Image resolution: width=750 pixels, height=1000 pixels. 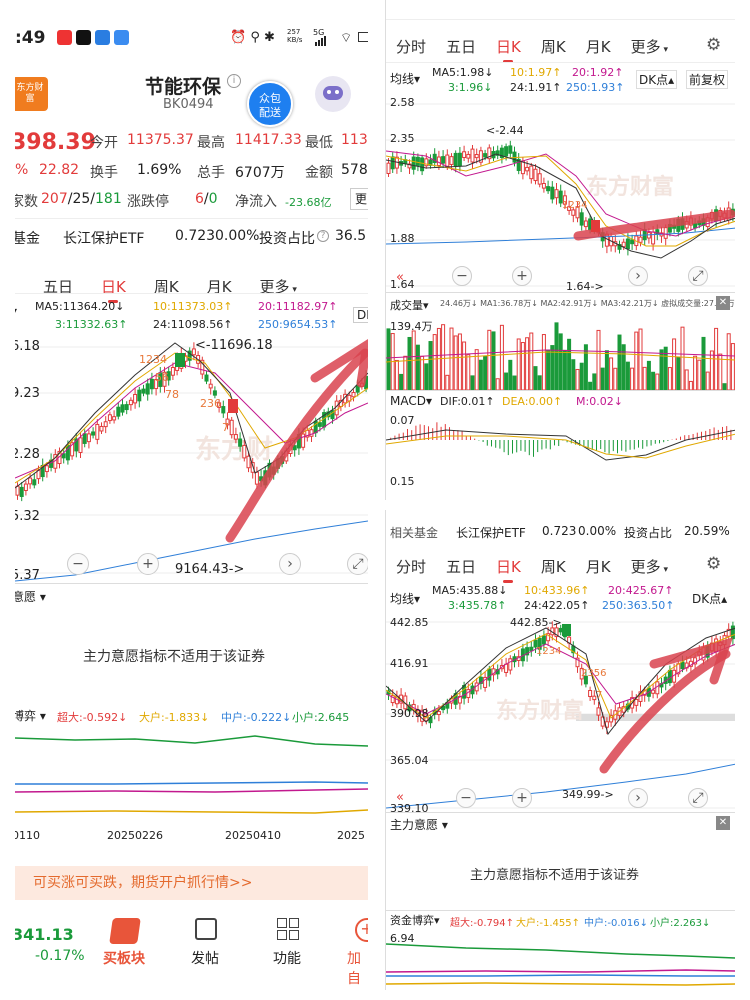 What do you see at coordinates (415, 920) in the screenshot?
I see `game-label: 资金博弈▾` at bounding box center [415, 920].